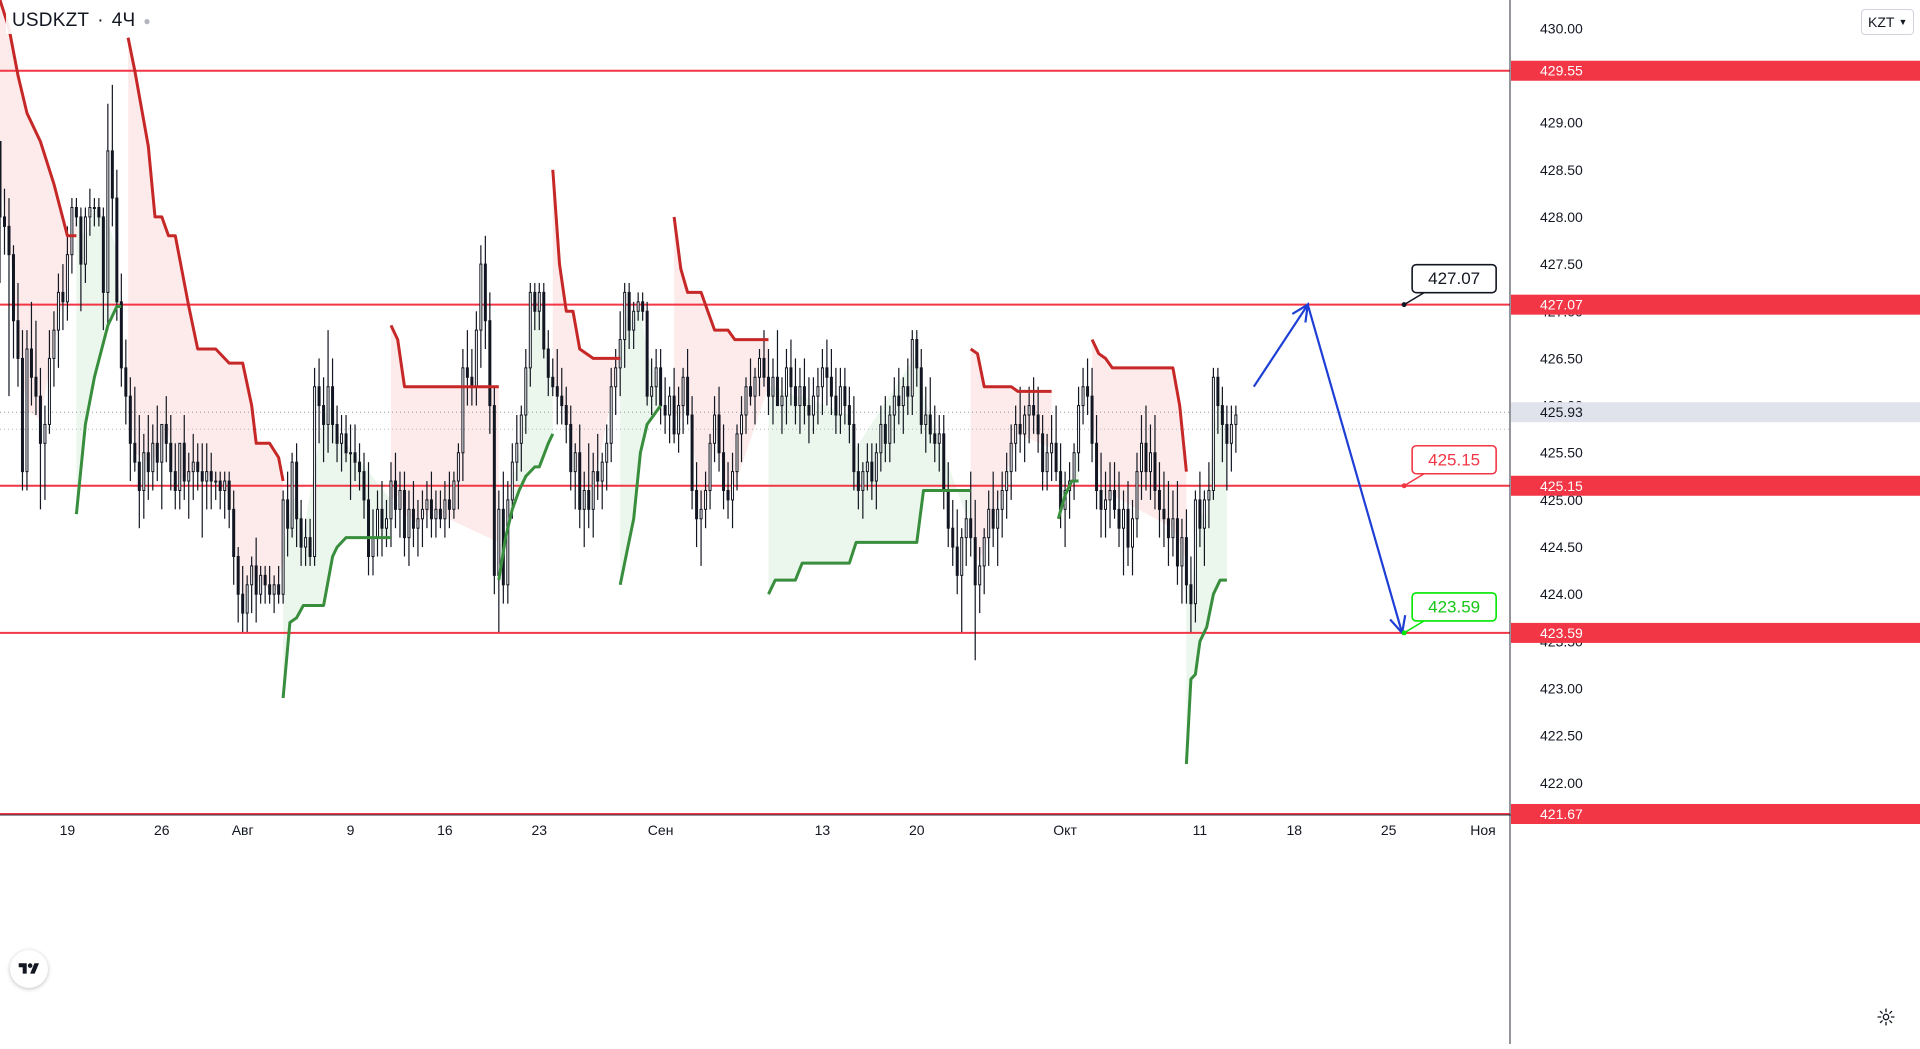 This screenshot has width=1920, height=1049. What do you see at coordinates (721, 365) in the screenshot?
I see `supertrend-fill-down` at bounding box center [721, 365].